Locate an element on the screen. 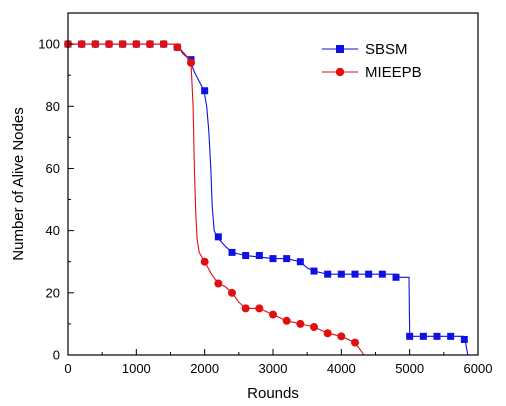 This screenshot has height=406, width=506. x-tick-label: 0 is located at coordinates (67, 368).